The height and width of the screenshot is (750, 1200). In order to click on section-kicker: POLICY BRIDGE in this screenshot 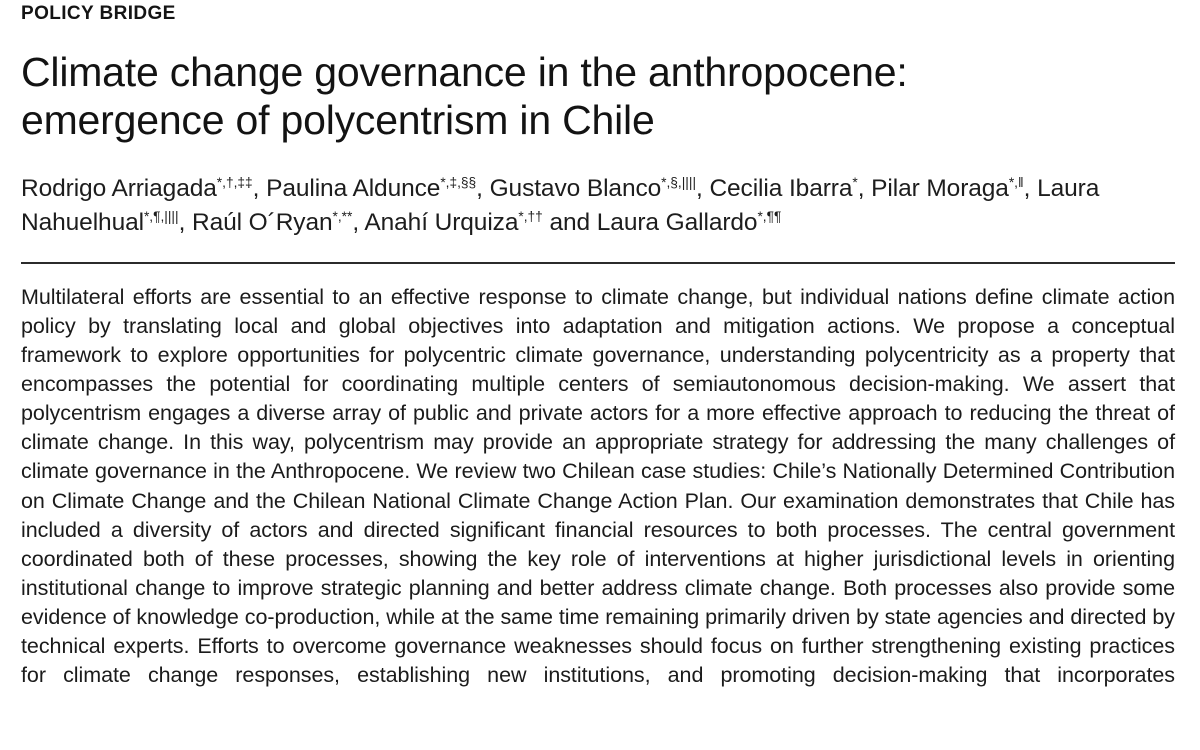, I will do `click(98, 13)`.